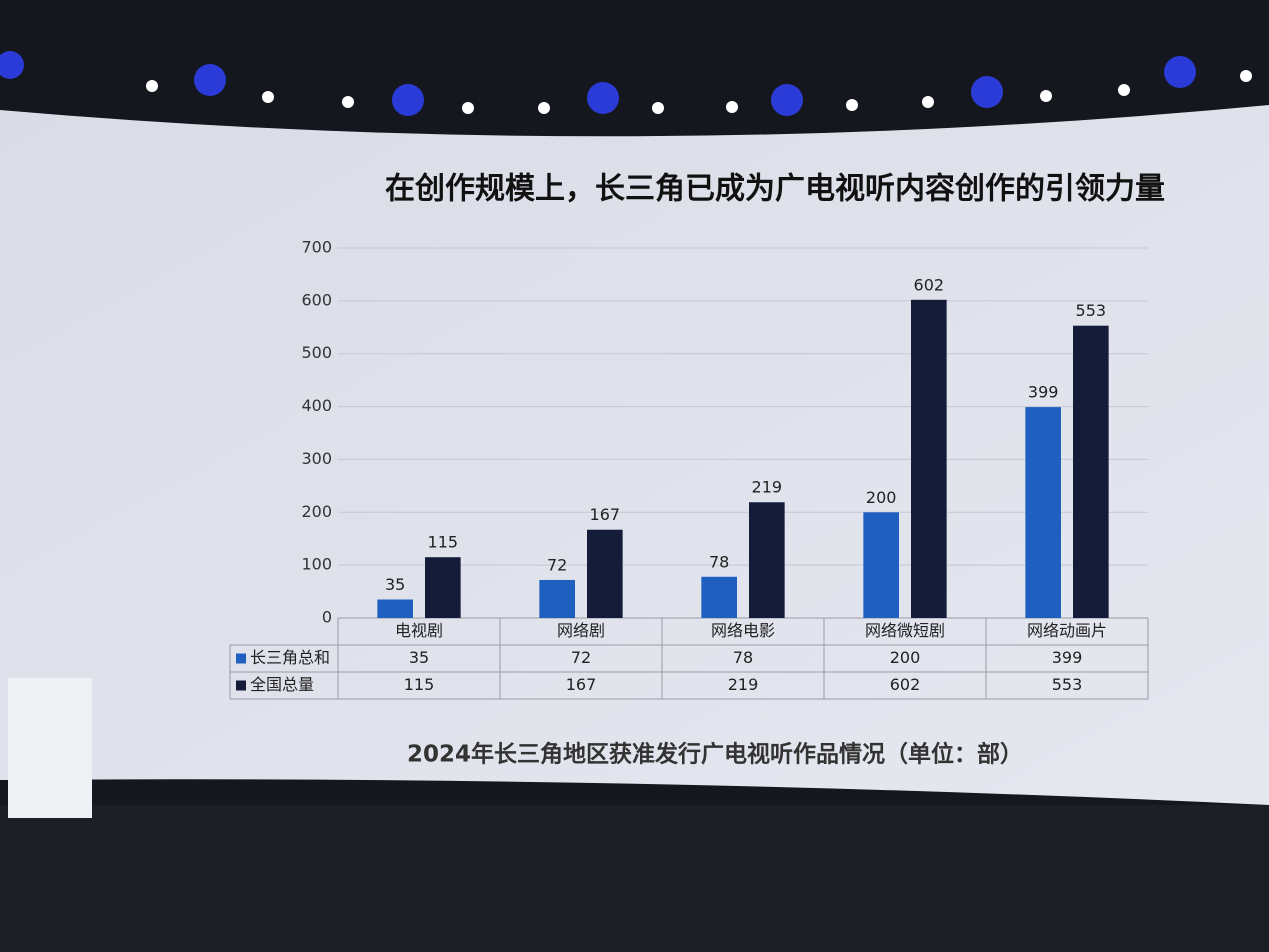 Image resolution: width=1269 pixels, height=952 pixels. I want to click on x-tick-label: 网络电影, so click(743, 630).